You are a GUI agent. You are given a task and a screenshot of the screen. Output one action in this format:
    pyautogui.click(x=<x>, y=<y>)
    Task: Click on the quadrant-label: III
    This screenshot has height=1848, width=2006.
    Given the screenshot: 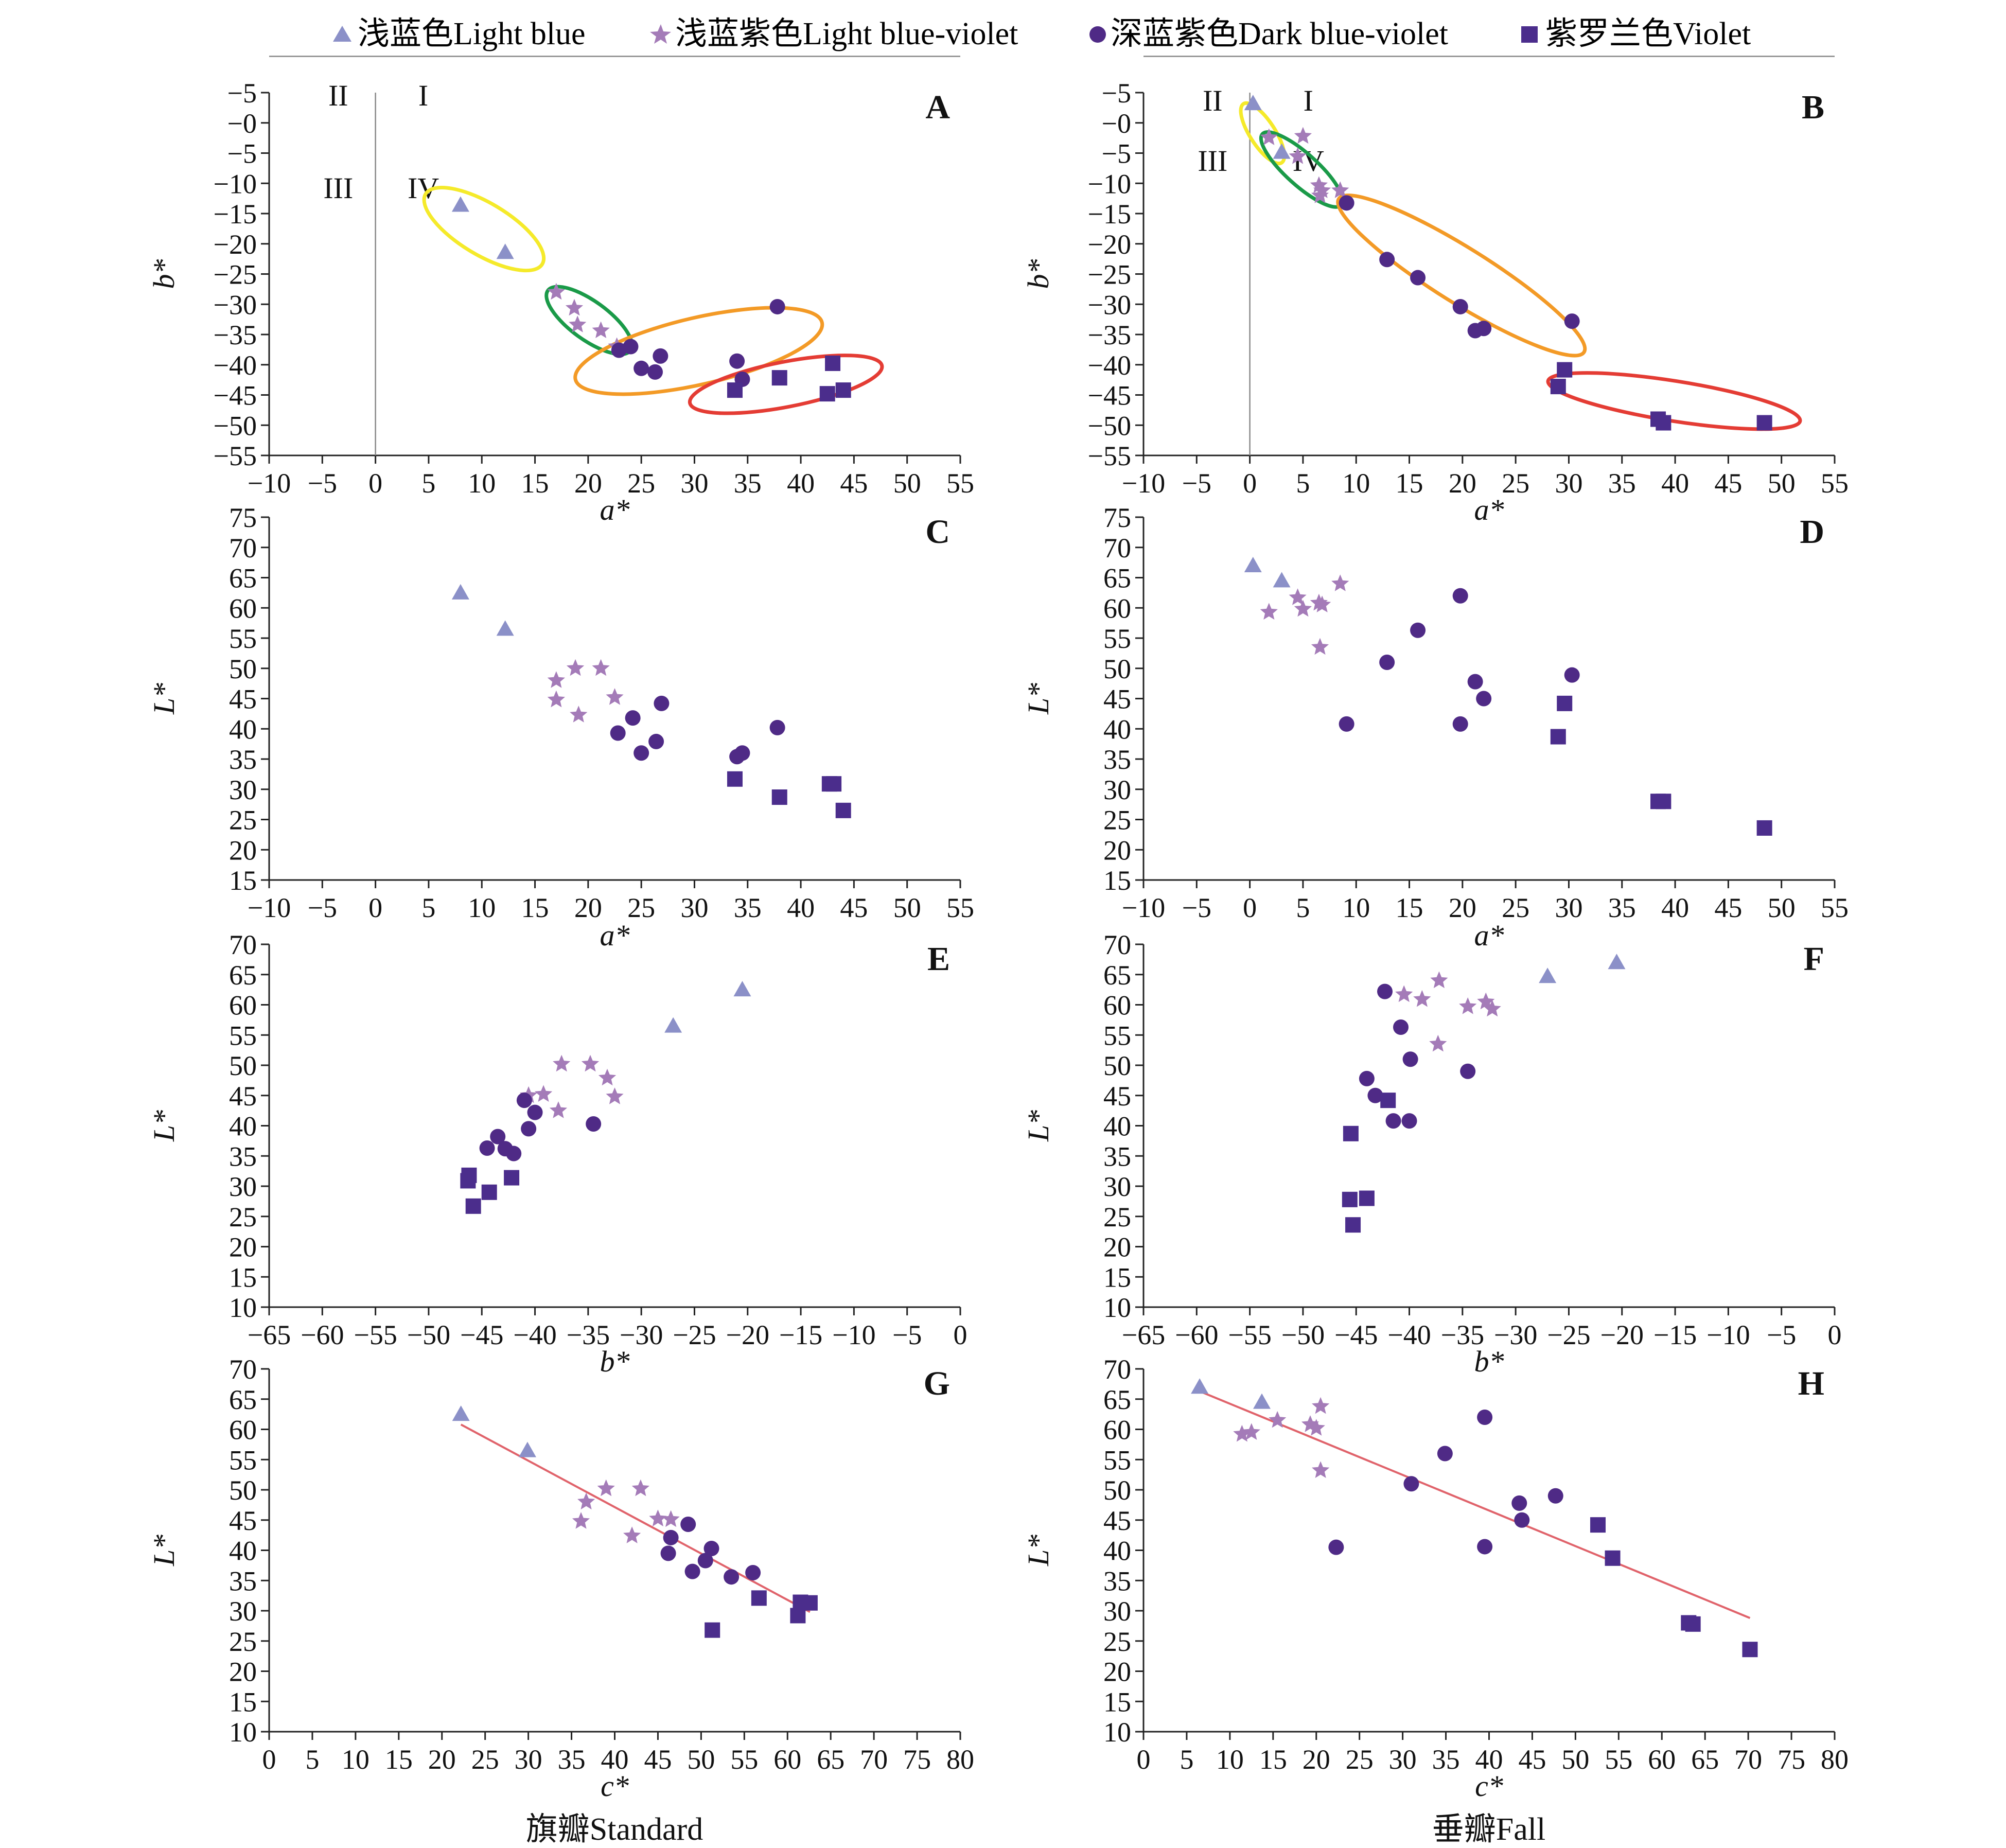 What is the action you would take?
    pyautogui.click(x=338, y=188)
    